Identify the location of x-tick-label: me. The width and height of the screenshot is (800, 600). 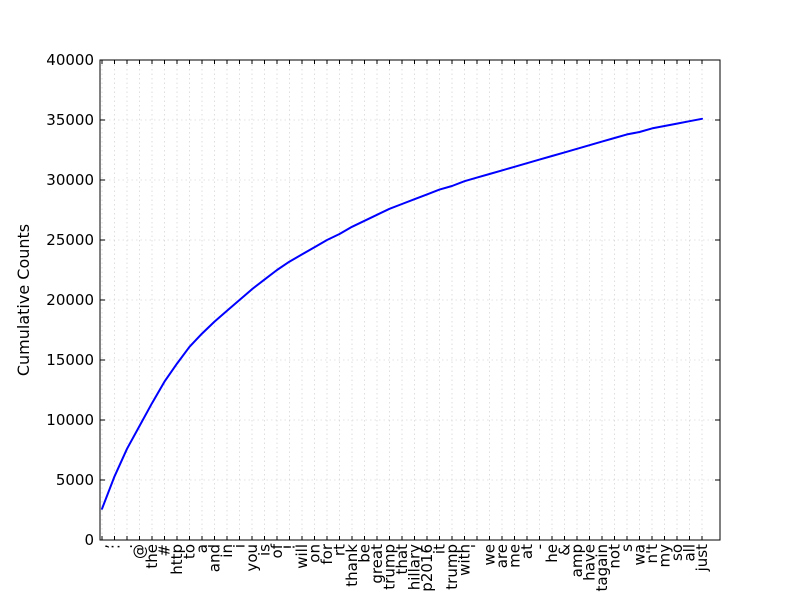
(515, 556).